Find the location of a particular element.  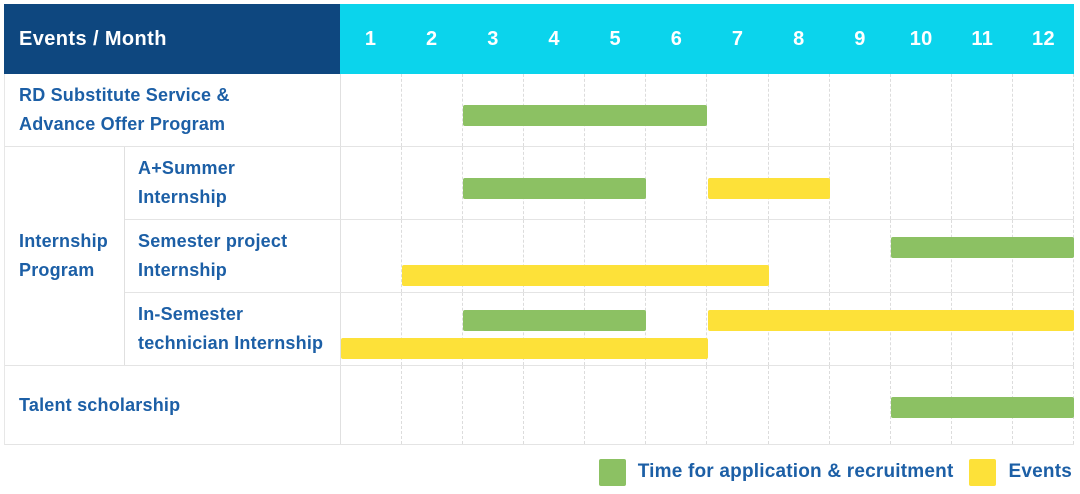

label-line: Semester project is located at coordinates (213, 241).